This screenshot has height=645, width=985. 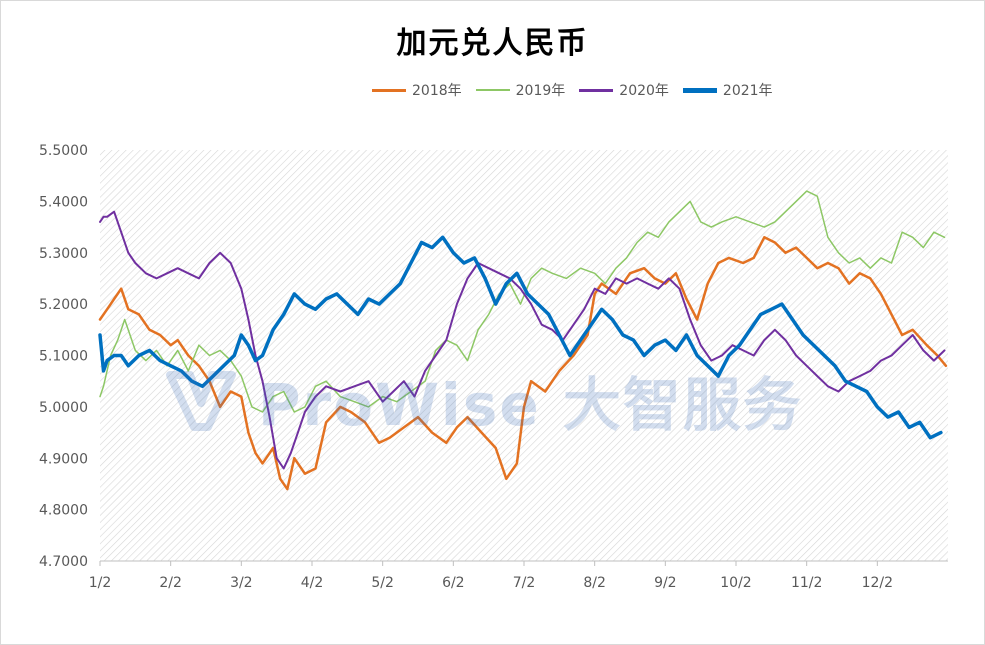 I want to click on legend-swatch-2021, so click(x=699, y=90).